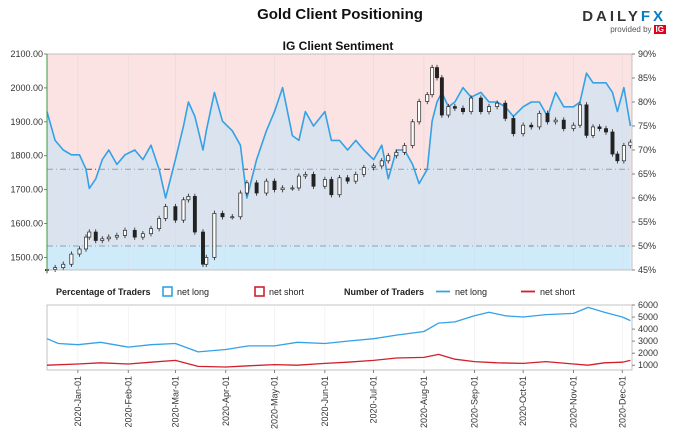 This screenshot has width=680, height=446. Describe the element at coordinates (374, 400) in the screenshot. I see `x-tick-label-6: 2020-Jul-01` at that location.